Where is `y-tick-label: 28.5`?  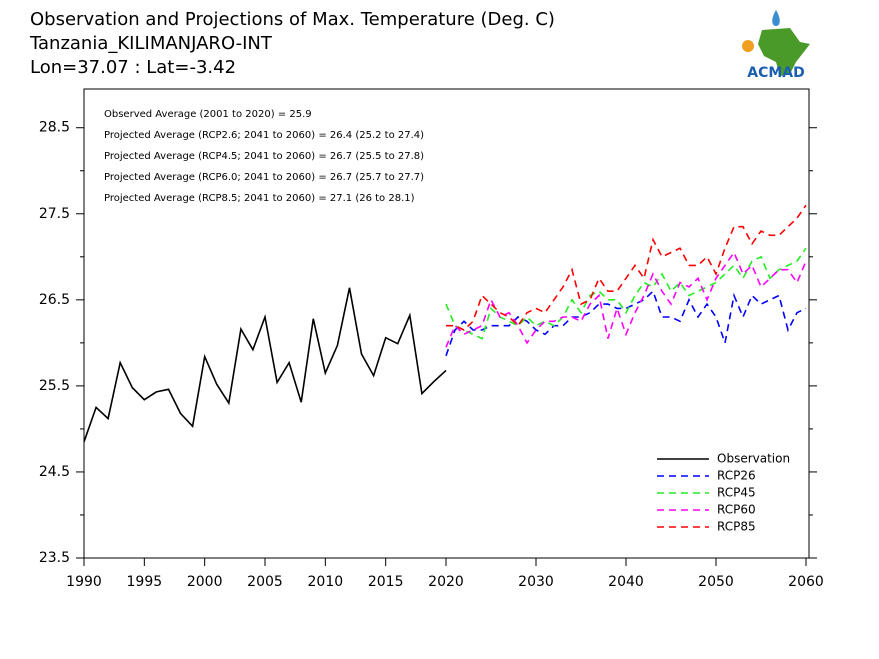 y-tick-label: 28.5 is located at coordinates (54, 128).